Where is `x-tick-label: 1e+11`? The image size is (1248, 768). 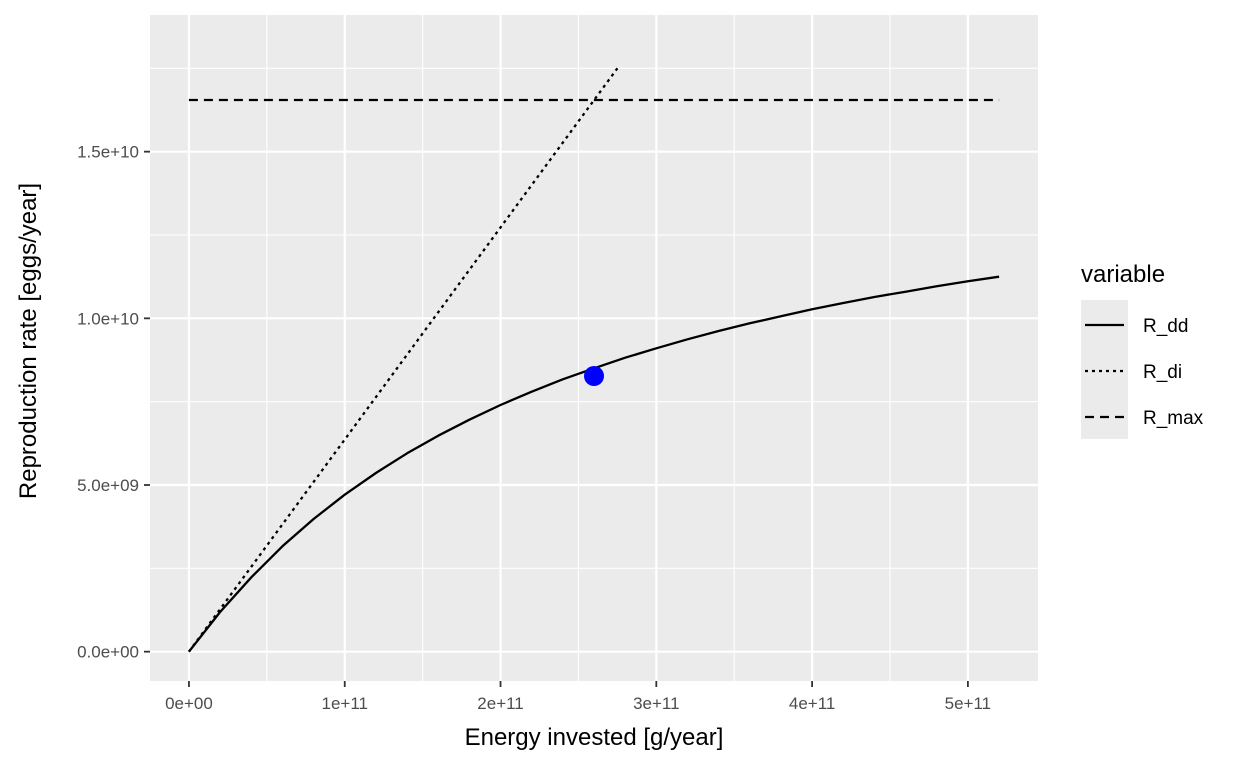 x-tick-label: 1e+11 is located at coordinates (344, 703).